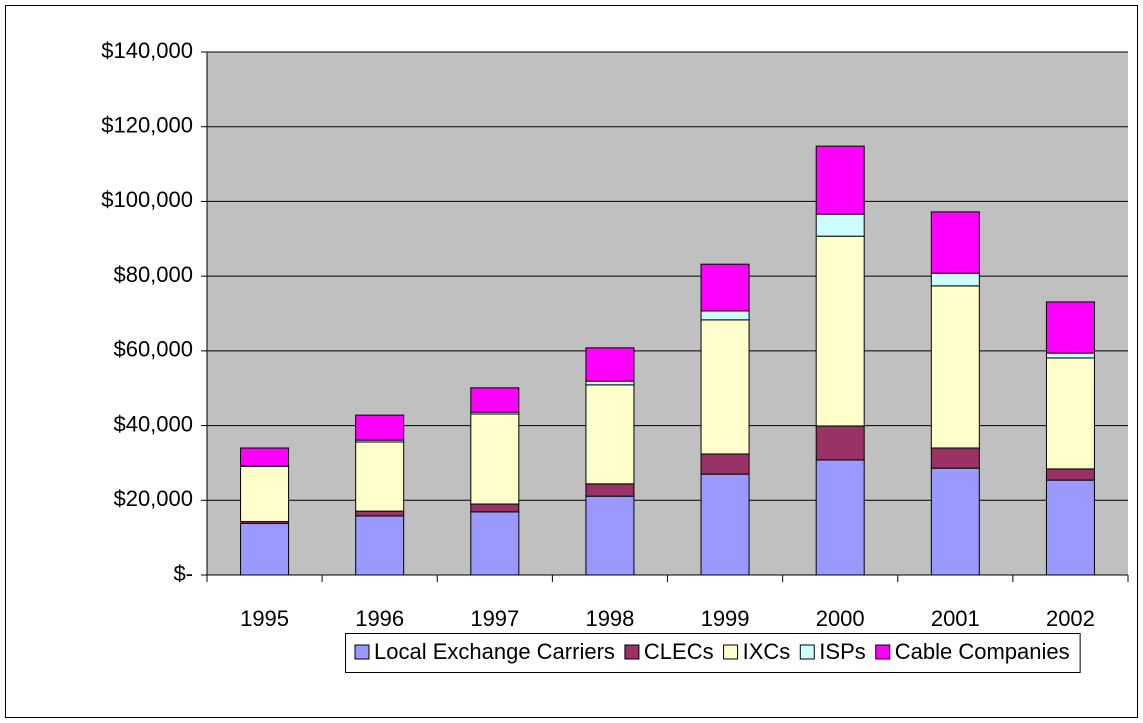  What do you see at coordinates (153, 274) in the screenshot?
I see `y-tick-label: $80,000` at bounding box center [153, 274].